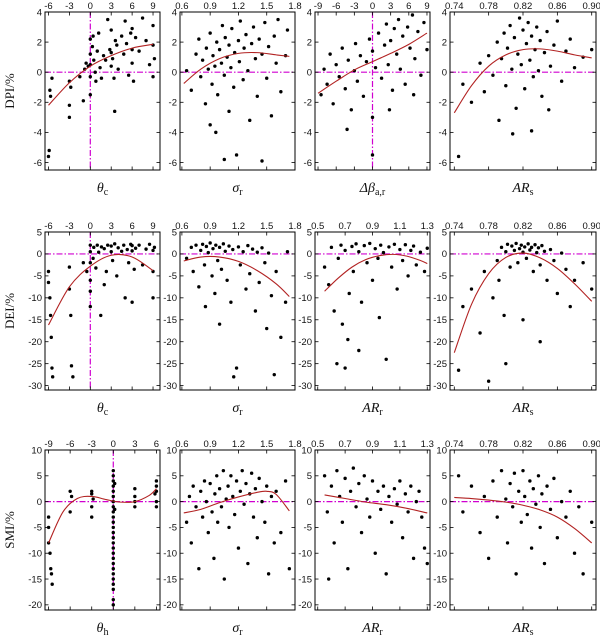 The height and width of the screenshot is (641, 600). What do you see at coordinates (237, 530) in the screenshot?
I see `axes-frame` at bounding box center [237, 530].